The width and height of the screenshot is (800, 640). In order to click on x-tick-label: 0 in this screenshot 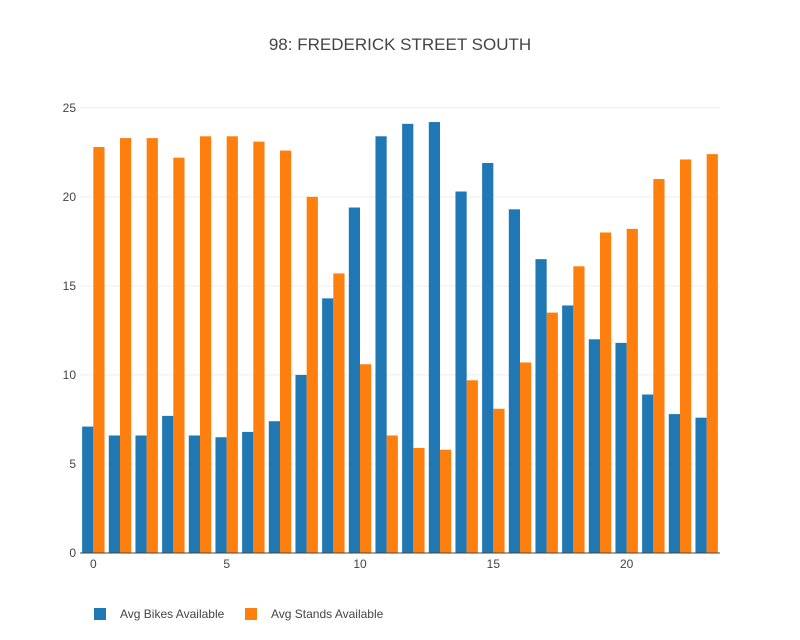, I will do `click(93, 564)`.